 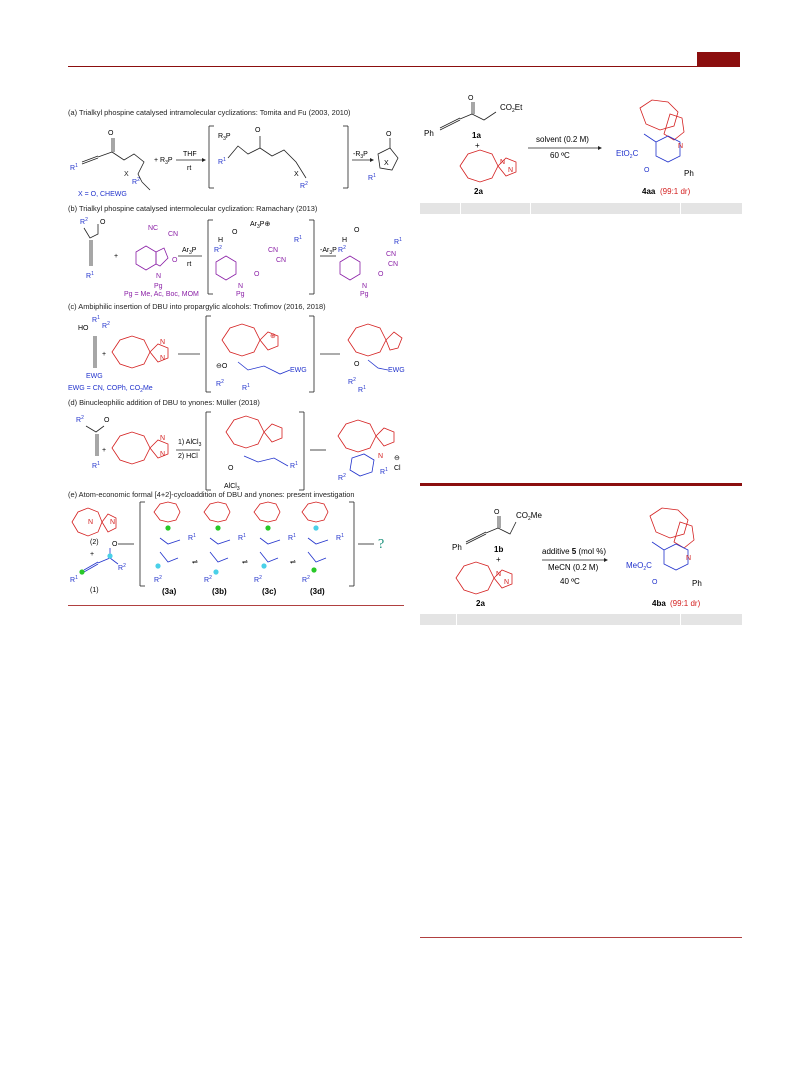 What do you see at coordinates (110, 389) in the screenshot?
I see `ewg-note: EWG = CN, COPh, CO2Me` at bounding box center [110, 389].